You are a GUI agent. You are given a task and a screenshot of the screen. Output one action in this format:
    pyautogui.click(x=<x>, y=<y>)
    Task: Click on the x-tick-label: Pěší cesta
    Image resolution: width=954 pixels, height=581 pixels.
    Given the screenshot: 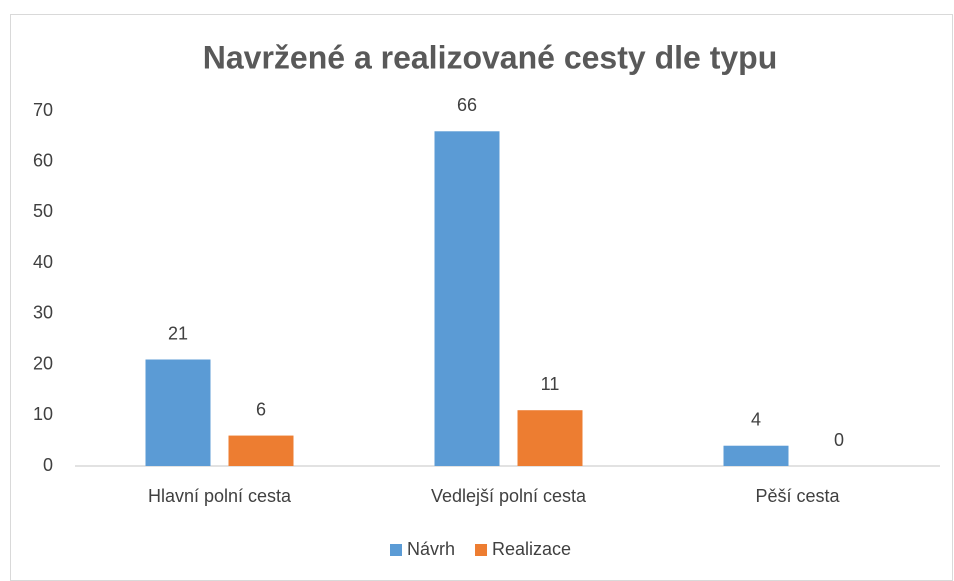 What is the action you would take?
    pyautogui.click(x=797, y=496)
    